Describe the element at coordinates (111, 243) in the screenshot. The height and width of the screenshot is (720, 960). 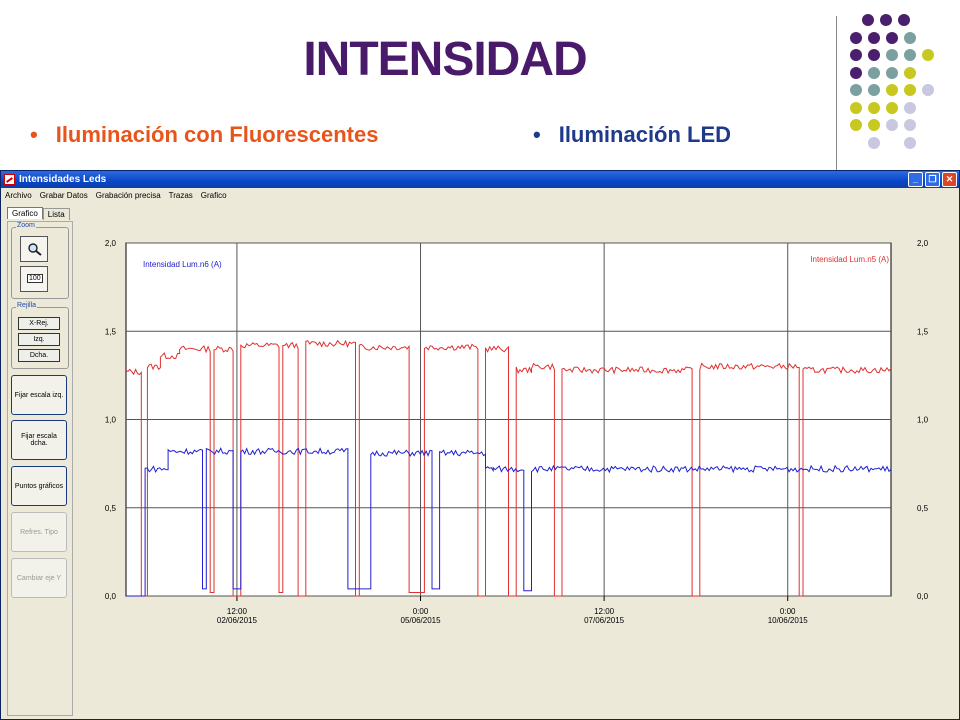
I see `y-left-tick-label: 2,0` at that location.